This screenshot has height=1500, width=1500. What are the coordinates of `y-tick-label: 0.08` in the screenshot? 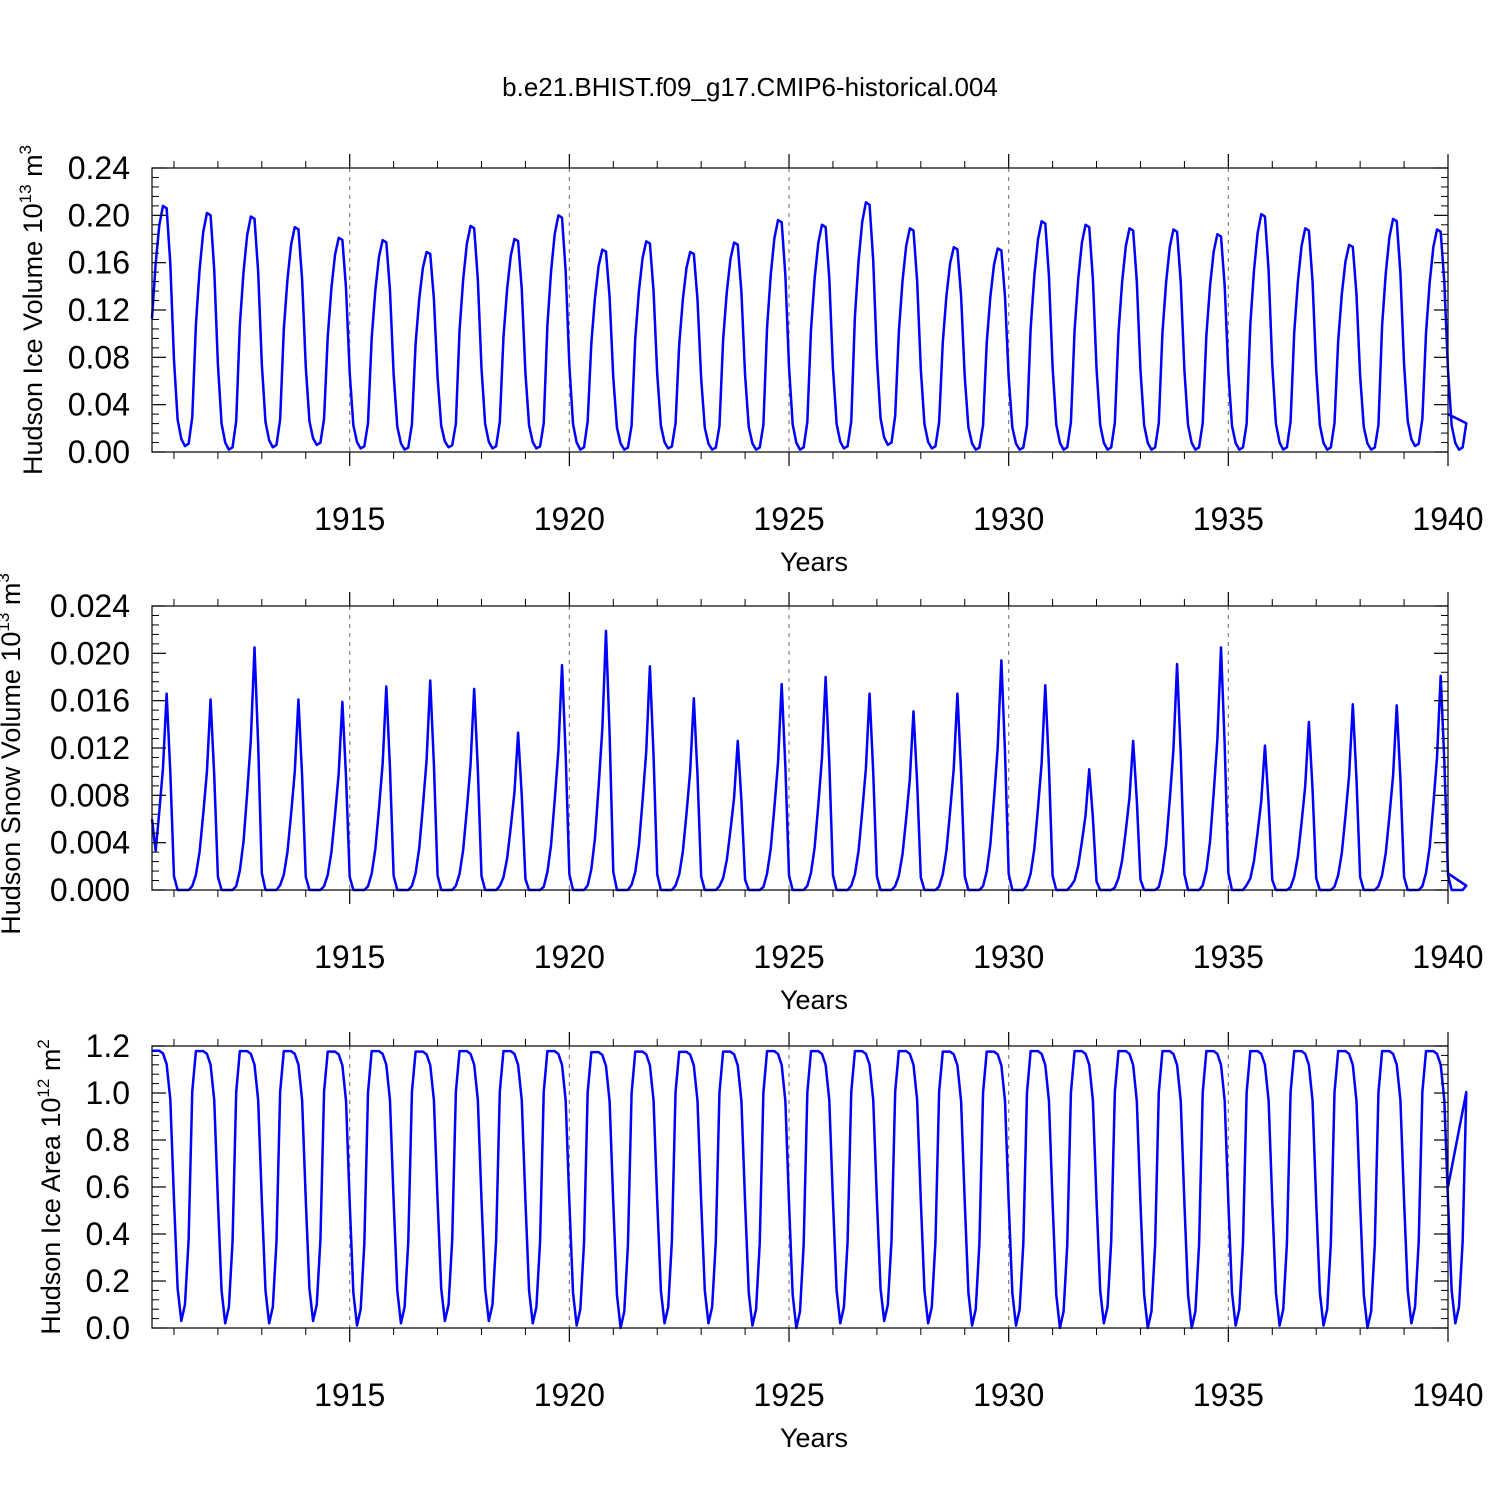 It's located at (99, 357).